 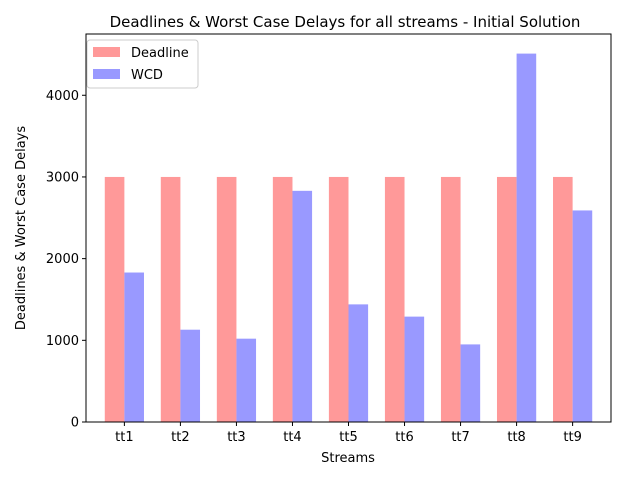 What do you see at coordinates (460, 437) in the screenshot?
I see `x-tick-label-tt7: tt7` at bounding box center [460, 437].